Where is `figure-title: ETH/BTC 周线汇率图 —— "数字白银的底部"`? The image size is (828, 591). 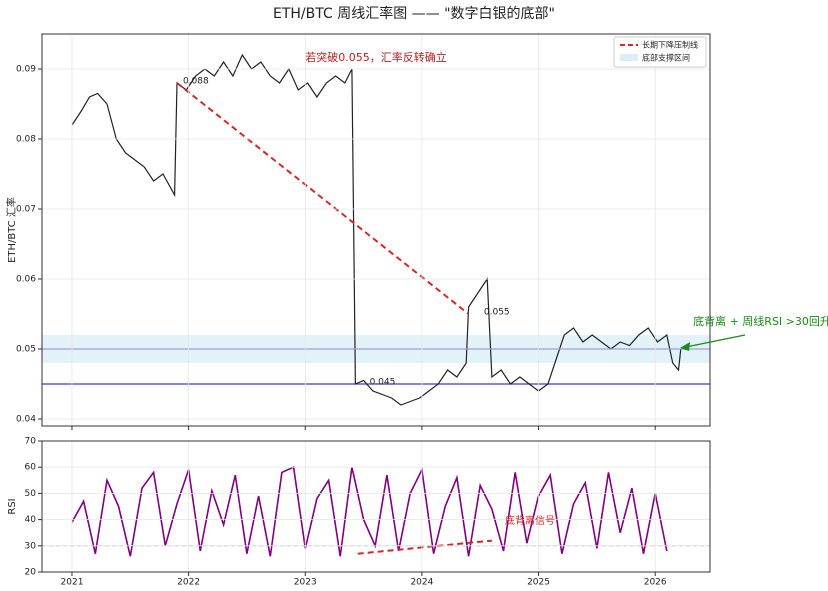 figure-title: ETH/BTC 周线汇率图 —— "数字白银的底部" is located at coordinates (414, 13).